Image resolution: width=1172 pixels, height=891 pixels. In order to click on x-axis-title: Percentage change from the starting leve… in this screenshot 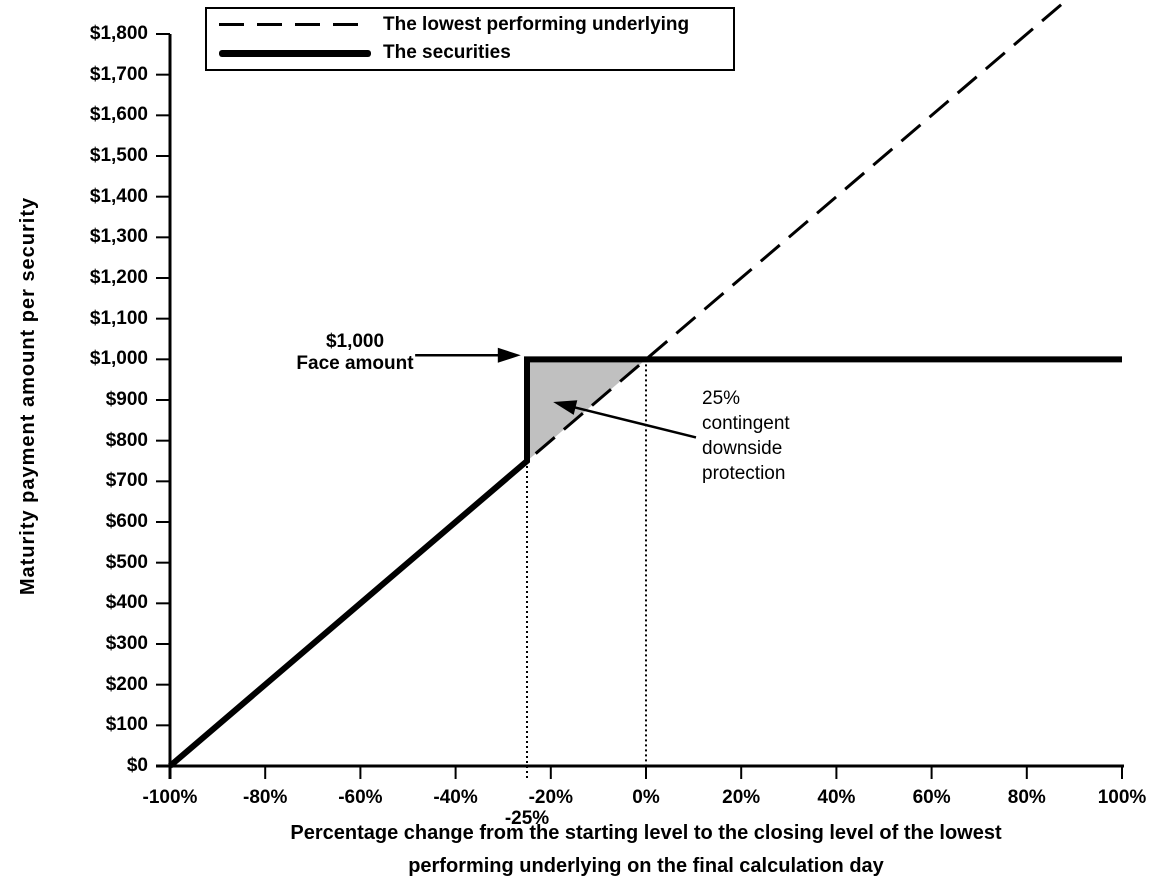, I will do `click(646, 850)`.